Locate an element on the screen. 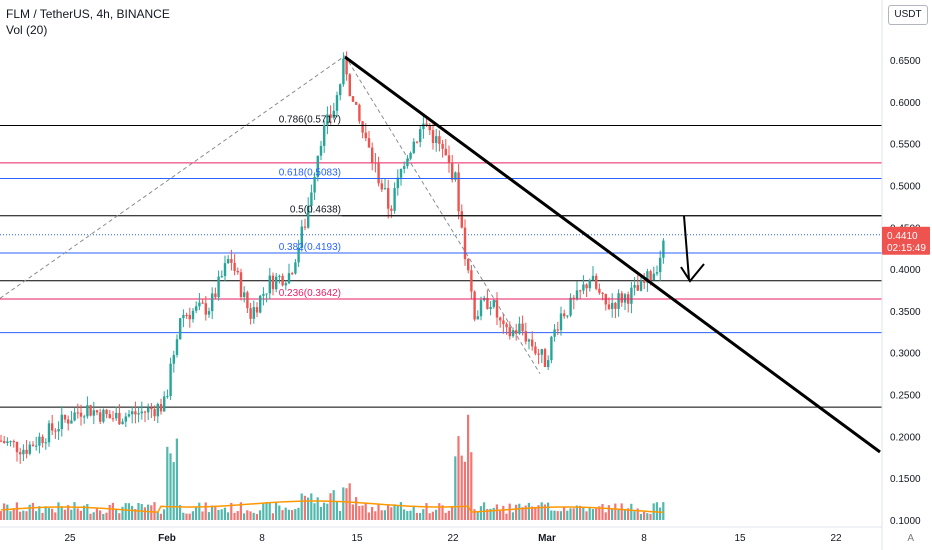  time-tick-label: 15 is located at coordinates (357, 538).